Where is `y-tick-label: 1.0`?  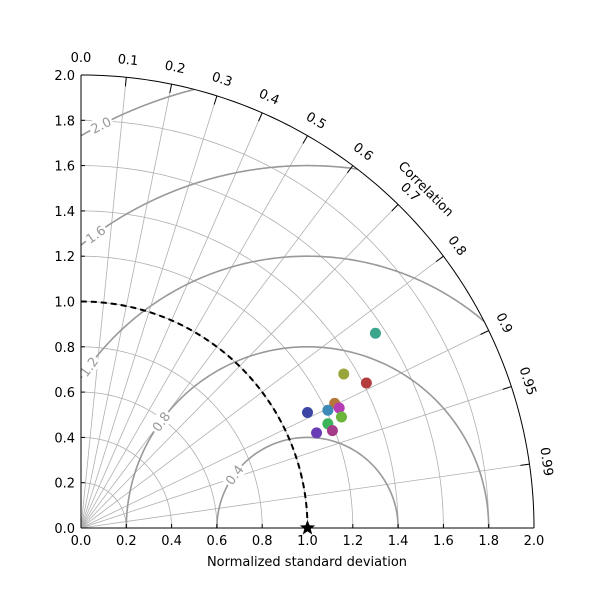 y-tick-label: 1.0 is located at coordinates (64, 303).